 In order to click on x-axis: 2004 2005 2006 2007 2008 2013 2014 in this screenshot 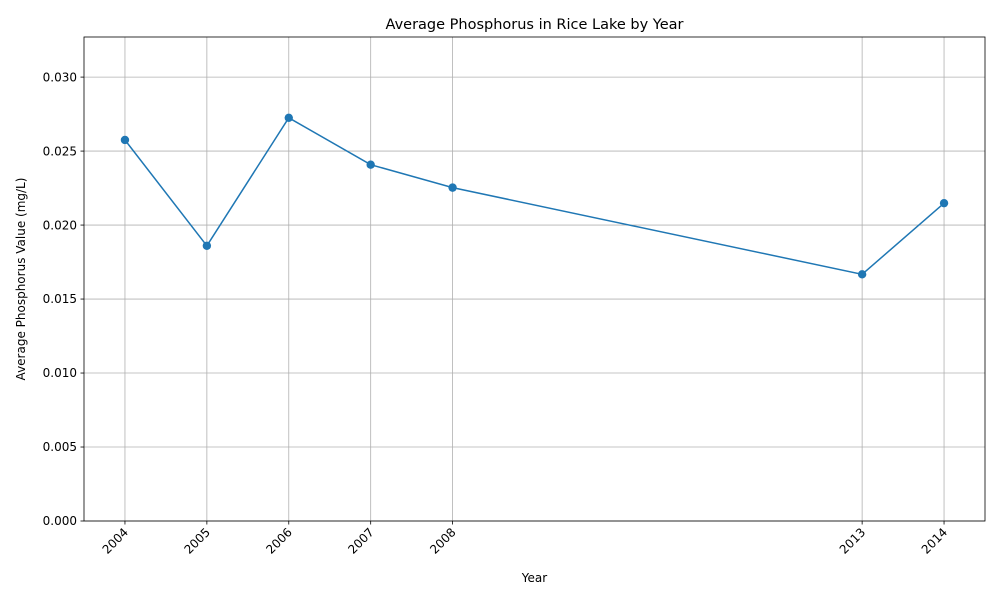, I will do `click(525, 539)`.